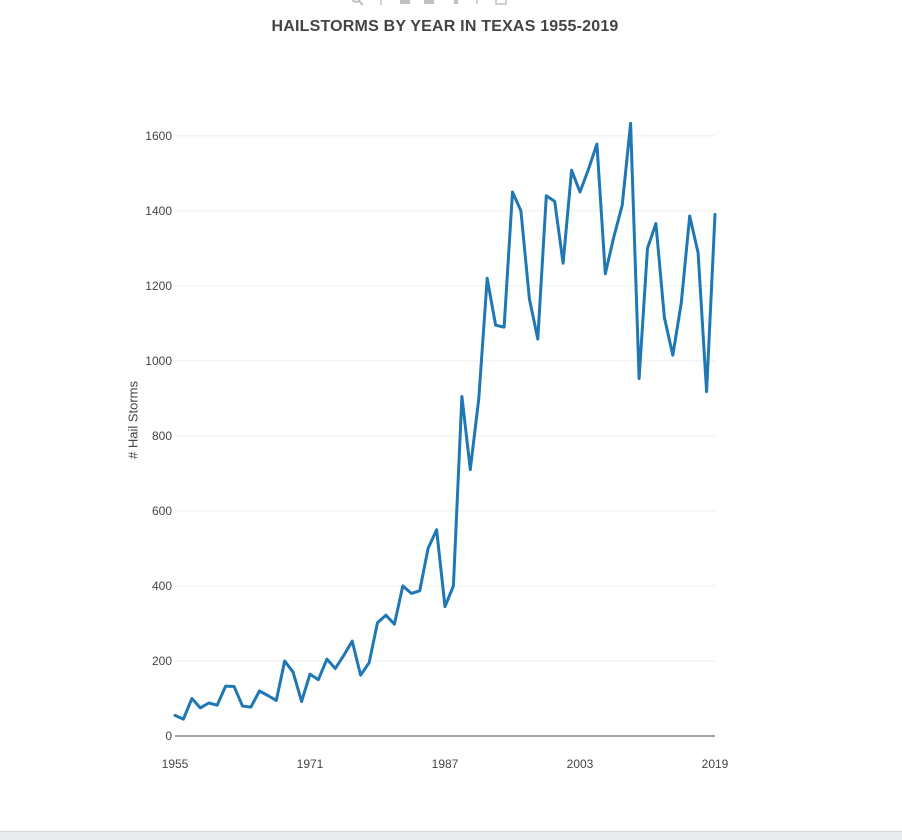  What do you see at coordinates (162, 511) in the screenshot?
I see `y-tick-label: 600` at bounding box center [162, 511].